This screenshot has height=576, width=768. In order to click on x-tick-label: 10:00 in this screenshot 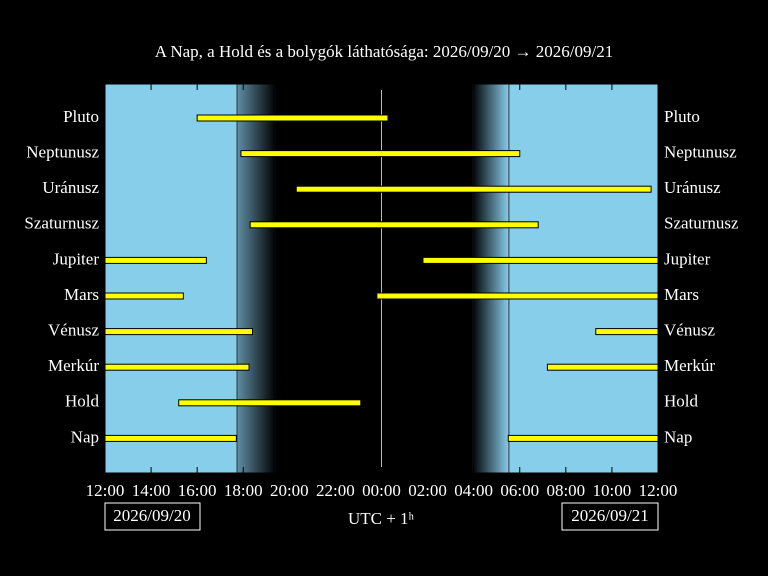, I will do `click(612, 490)`.